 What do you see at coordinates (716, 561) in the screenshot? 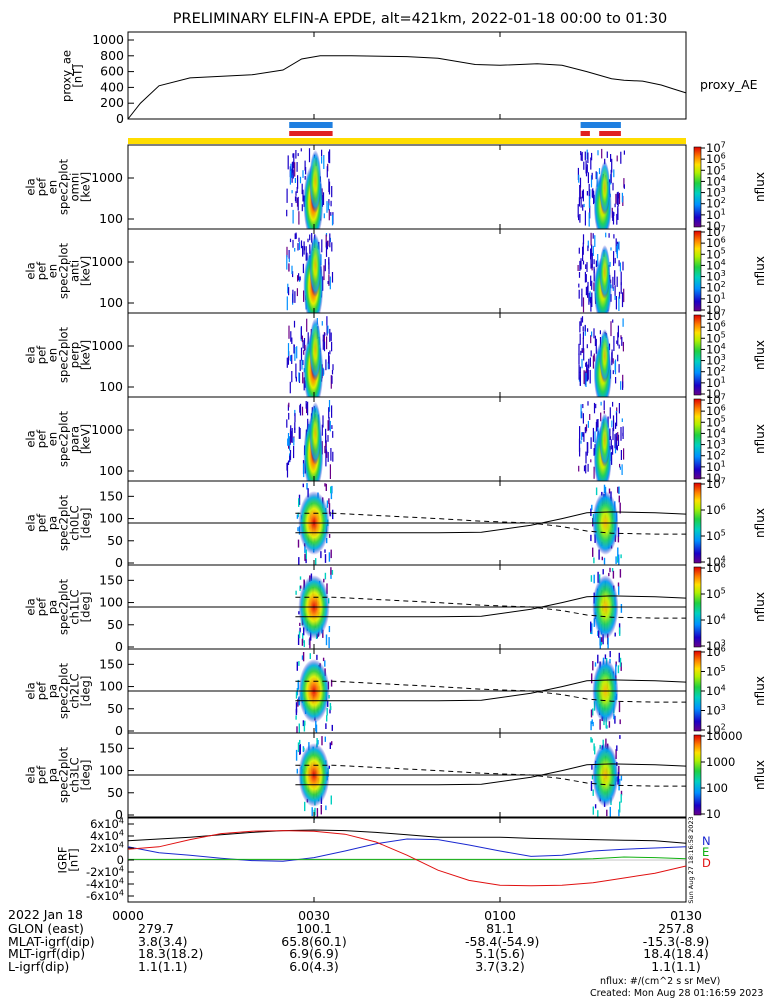
I see `colorbar-tick-label: 10⁴` at bounding box center [716, 561].